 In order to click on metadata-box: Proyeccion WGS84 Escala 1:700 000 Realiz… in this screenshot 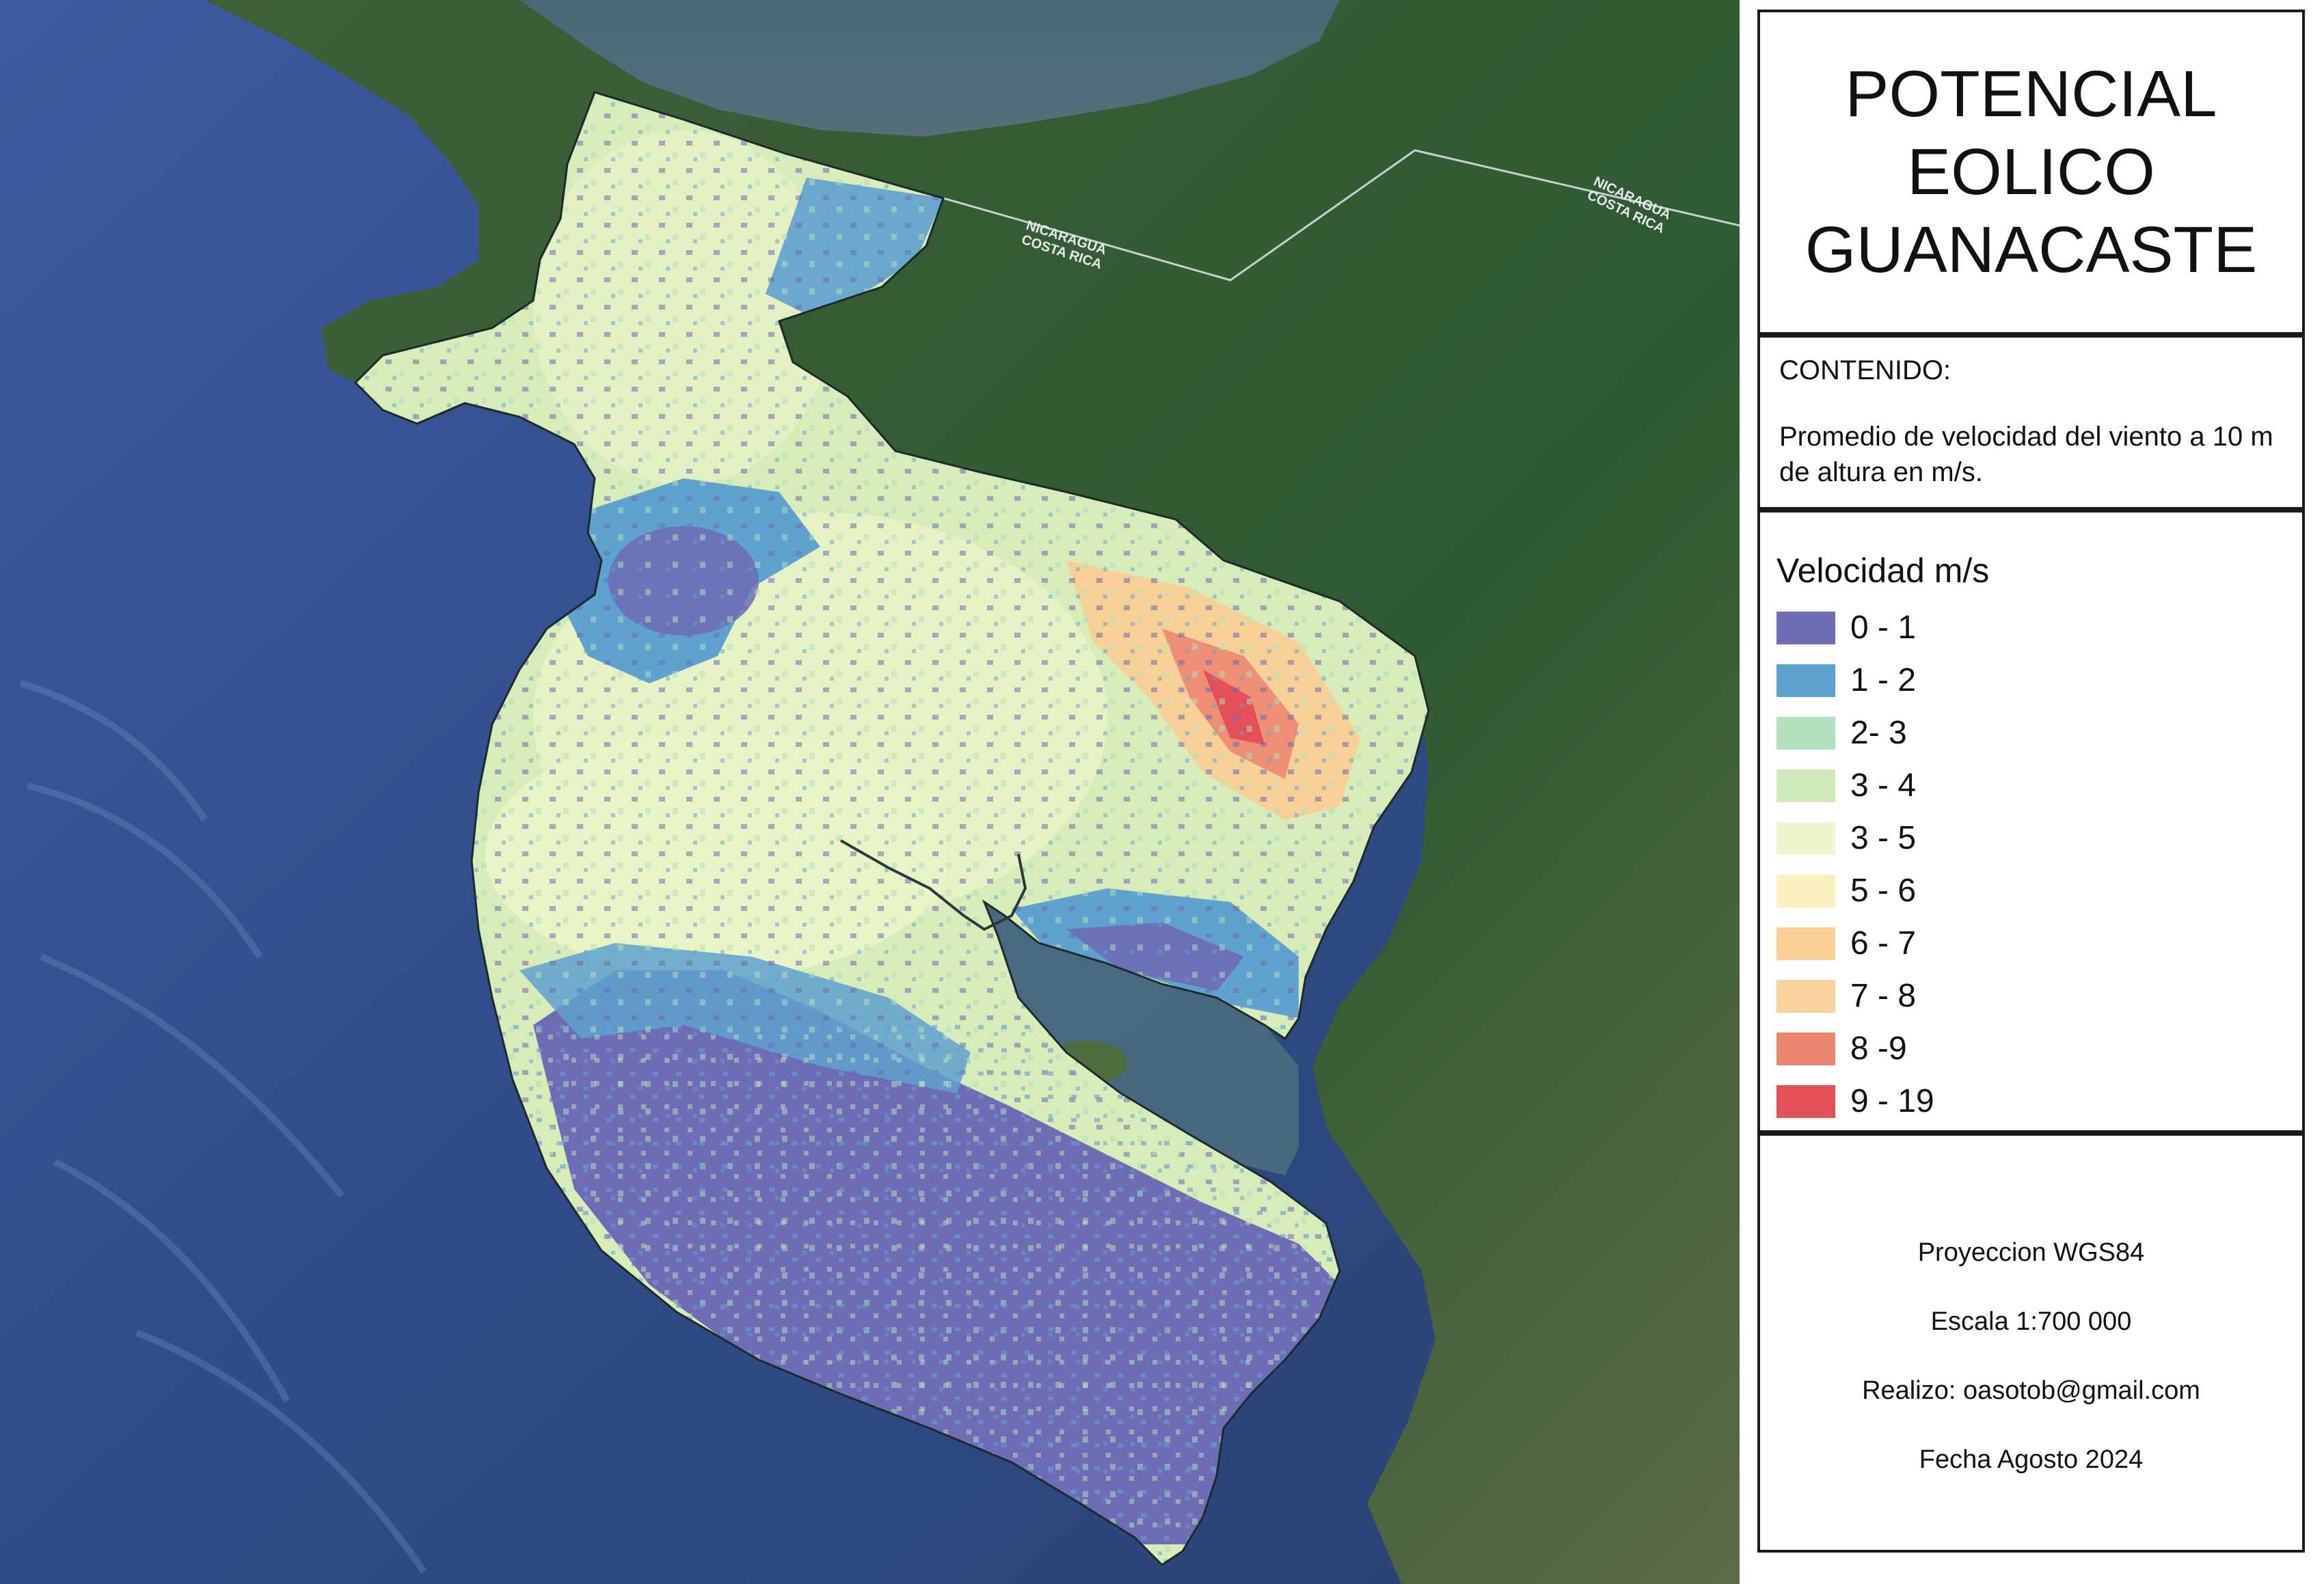, I will do `click(2031, 1343)`.